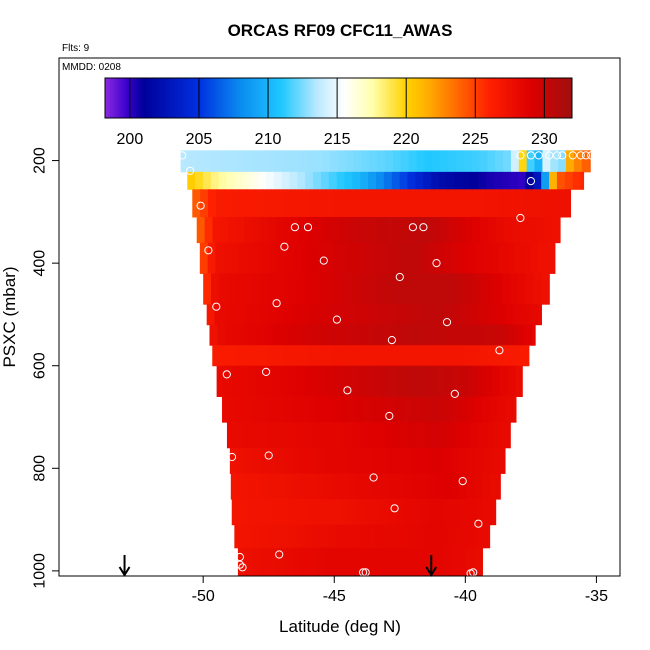 The height and width of the screenshot is (650, 650). I want to click on colorbar-tick-label: 220, so click(406, 139).